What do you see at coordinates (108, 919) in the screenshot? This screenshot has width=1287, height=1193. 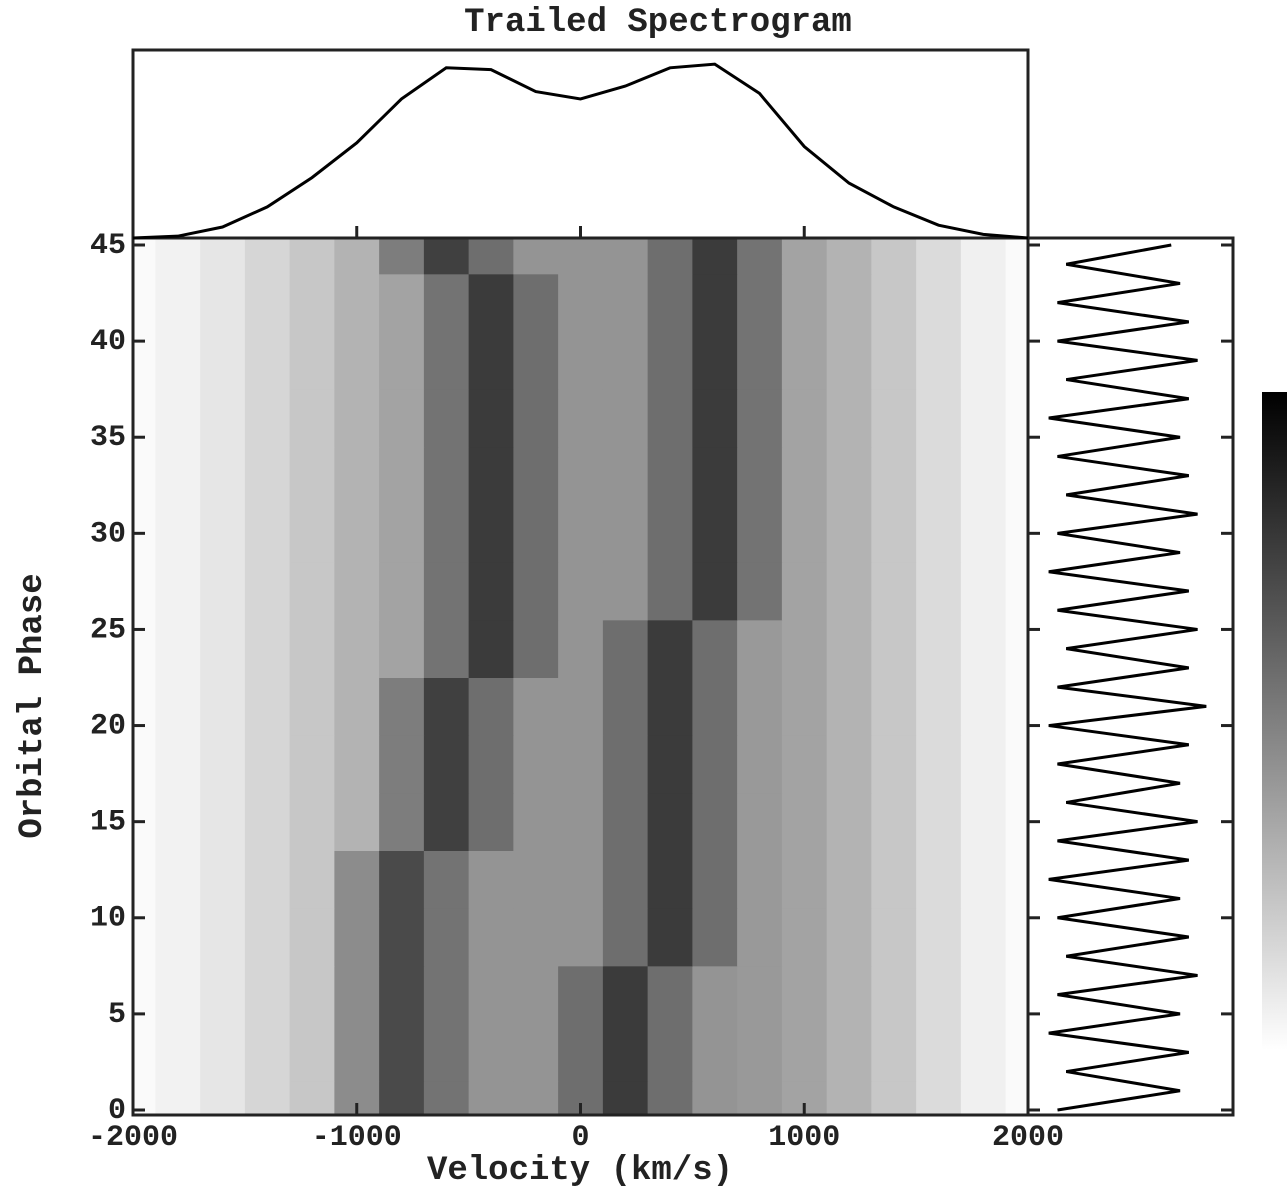 I see `y-tick-label: 10` at bounding box center [108, 919].